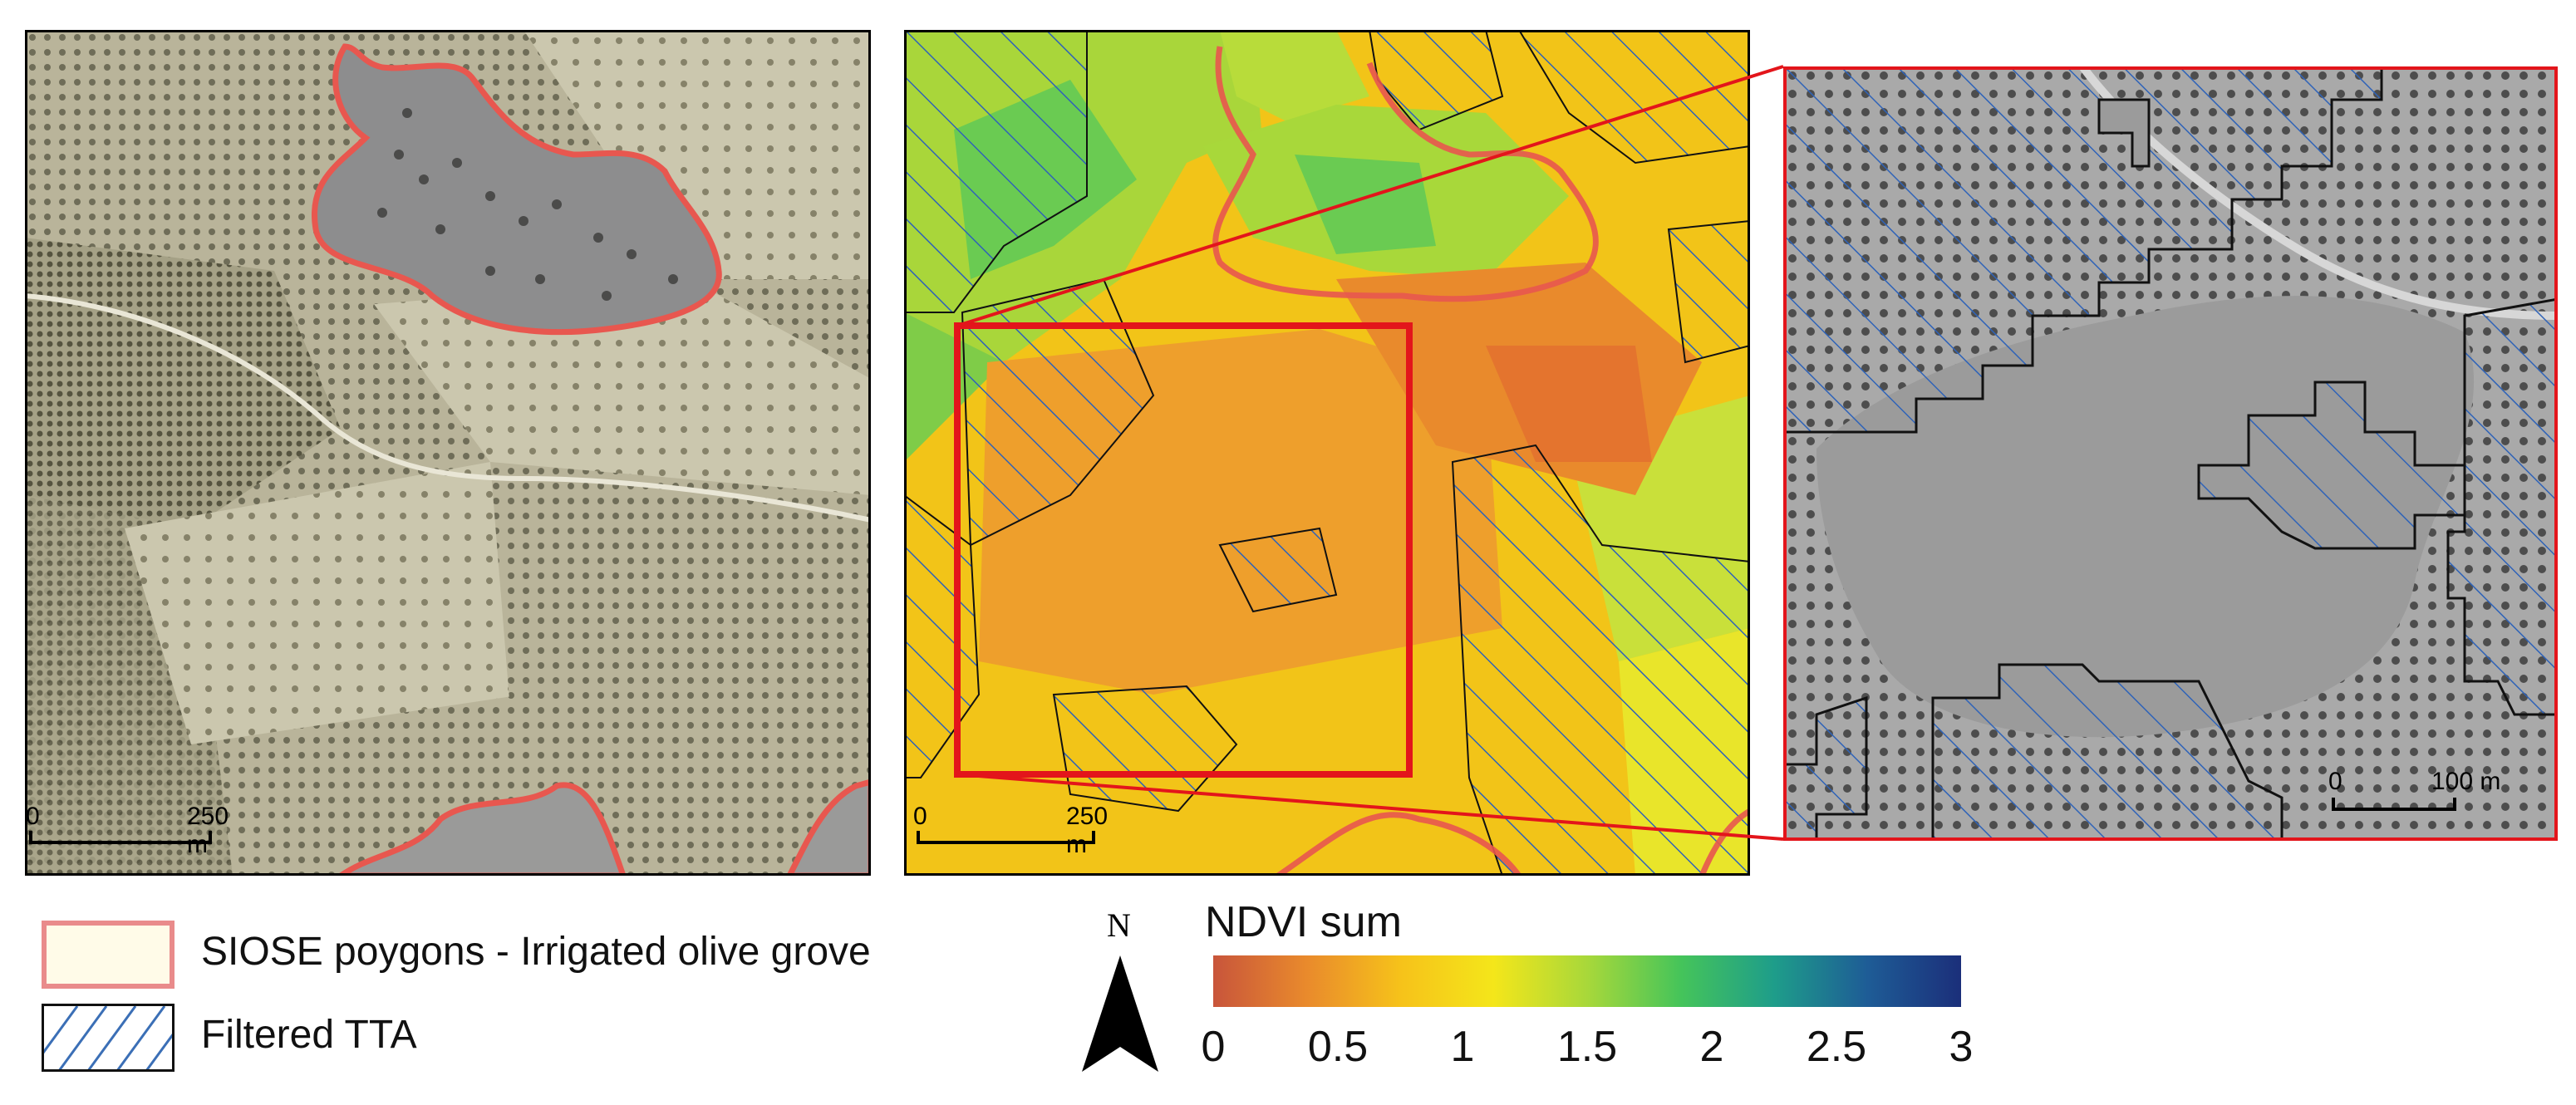 This screenshot has height=1105, width=2576. I want to click on legend-siose-label: SIOSE poygons - Irrigated olive grove, so click(536, 952).